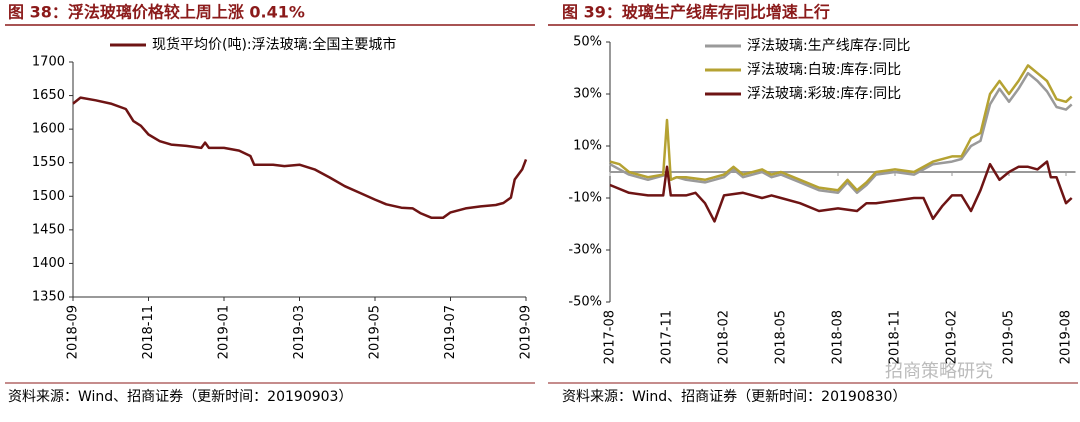 Image resolution: width=1080 pixels, height=422 pixels. What do you see at coordinates (585, 198) in the screenshot?
I see `y-tick-label: -10%` at bounding box center [585, 198].